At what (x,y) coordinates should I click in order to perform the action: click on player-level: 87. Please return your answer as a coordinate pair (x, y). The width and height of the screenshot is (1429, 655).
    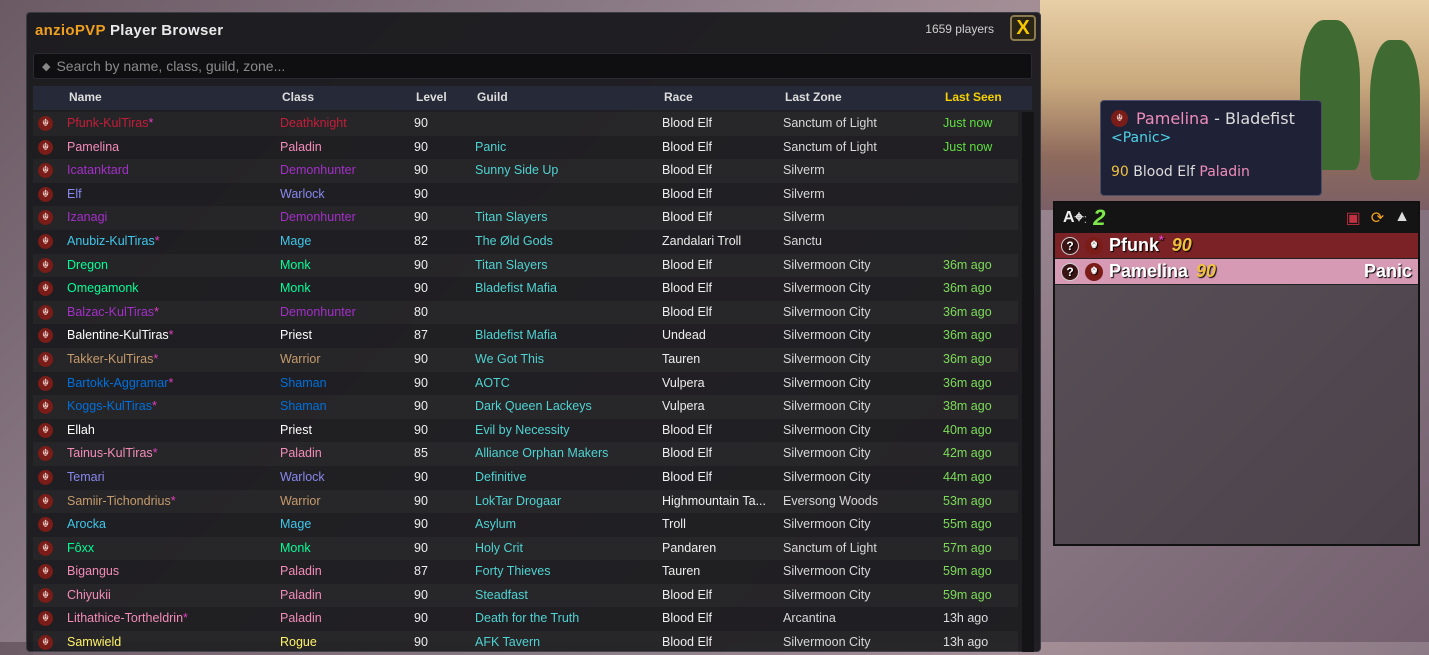
    Looking at the image, I should click on (421, 335).